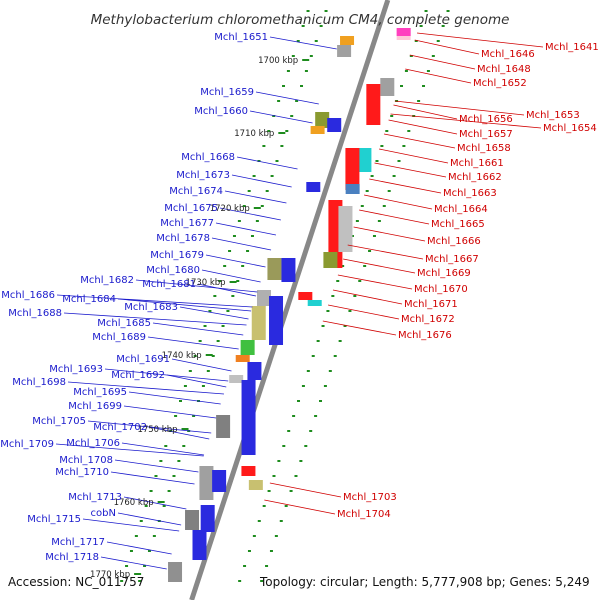 This screenshot has width=600, height=600. What do you see at coordinates (95, 406) in the screenshot?
I see `forward-gene-label: Mchl_1699` at bounding box center [95, 406].